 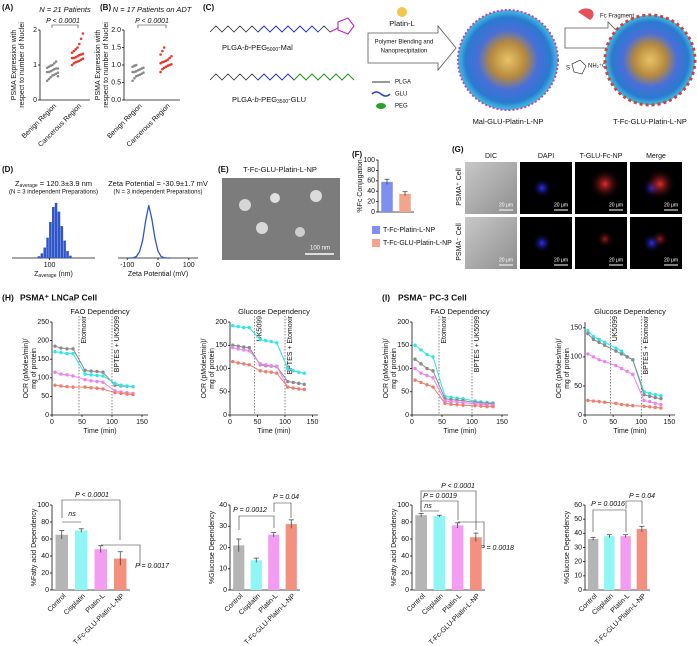 What do you see at coordinates (401, 107) in the screenshot?
I see `legend-label: PEG` at bounding box center [401, 107].